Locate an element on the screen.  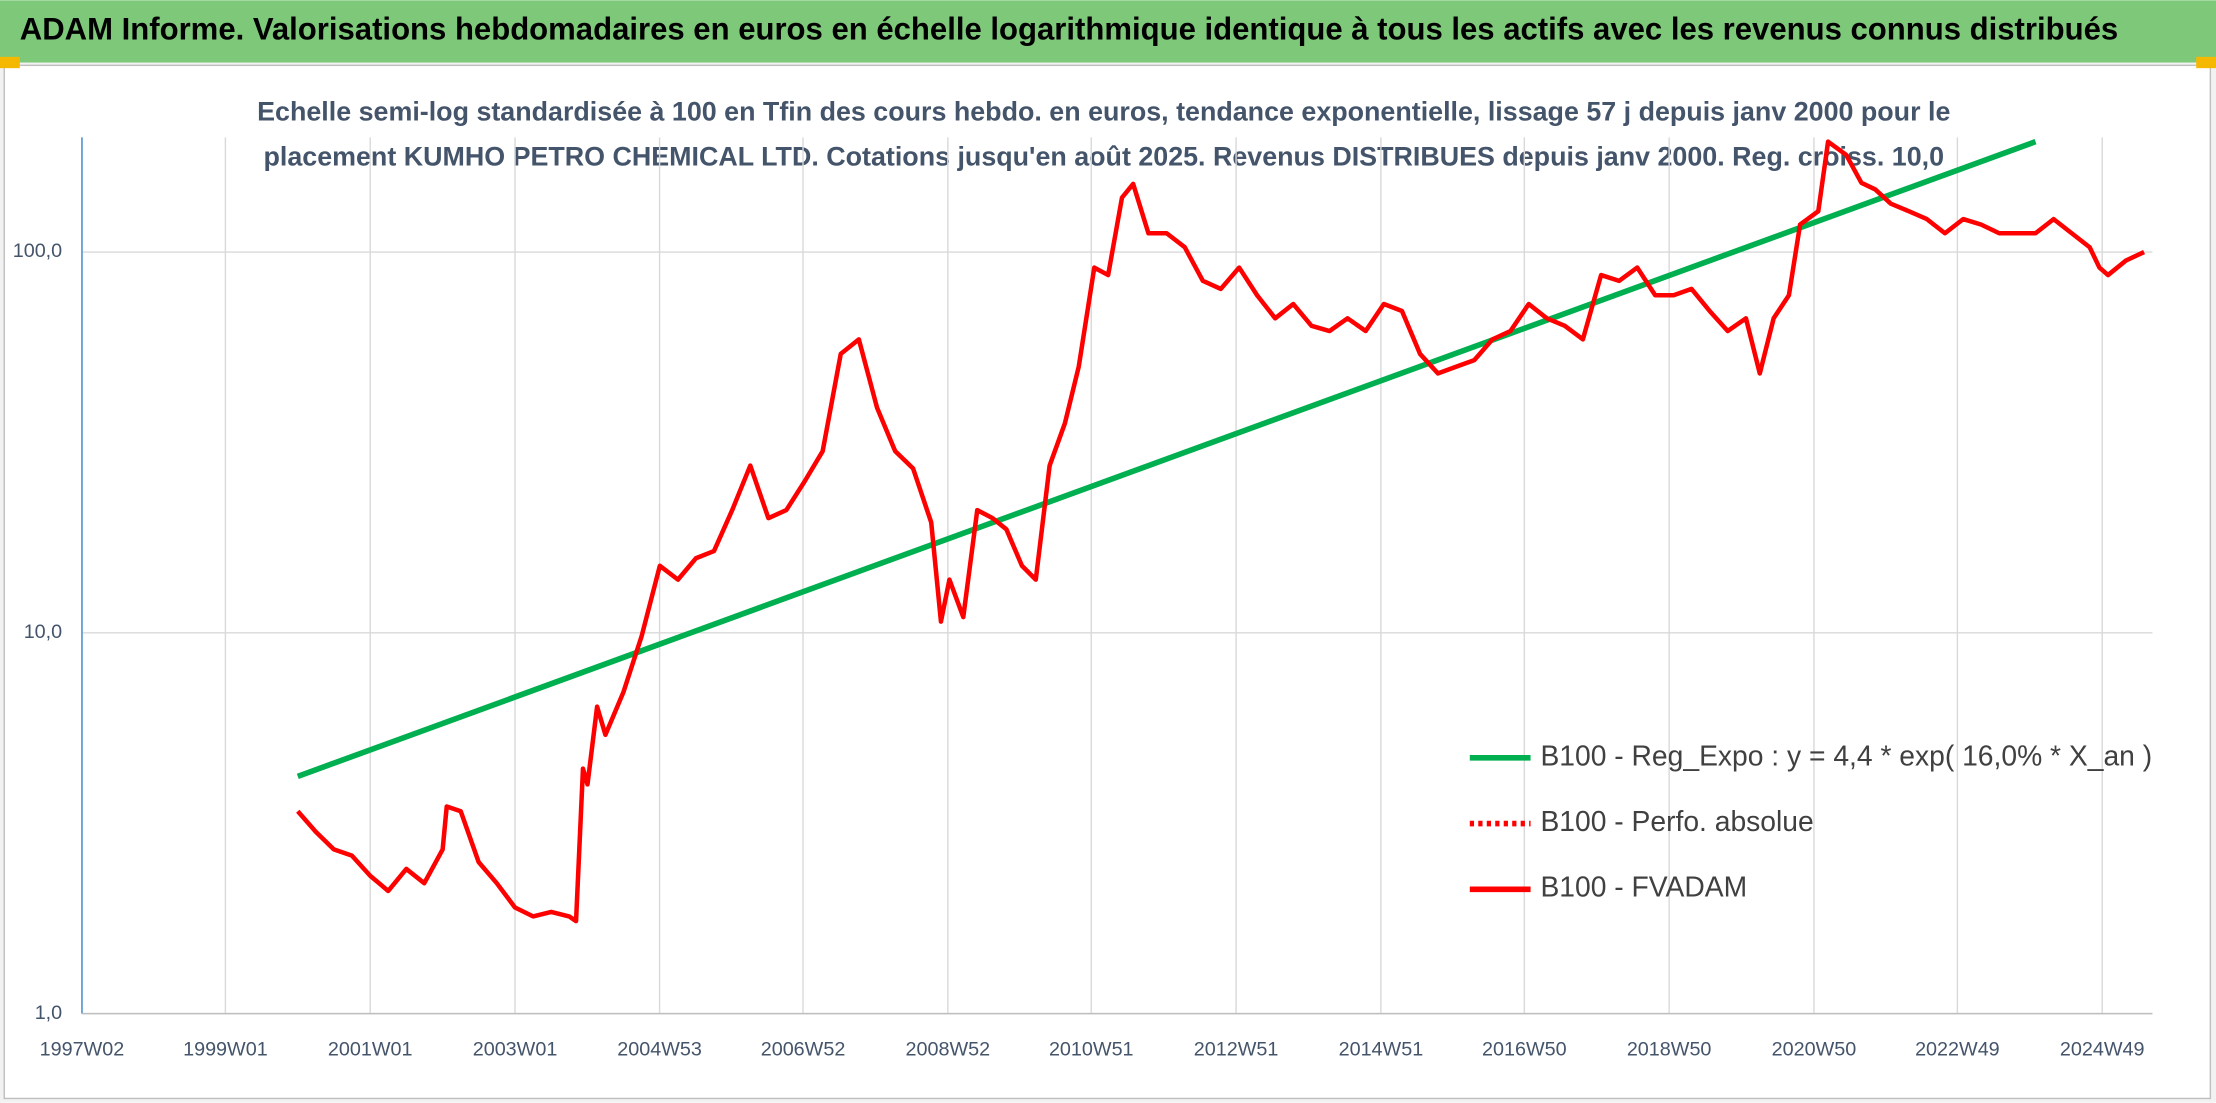
x-tick-label: 1997W02 is located at coordinates (82, 1050).